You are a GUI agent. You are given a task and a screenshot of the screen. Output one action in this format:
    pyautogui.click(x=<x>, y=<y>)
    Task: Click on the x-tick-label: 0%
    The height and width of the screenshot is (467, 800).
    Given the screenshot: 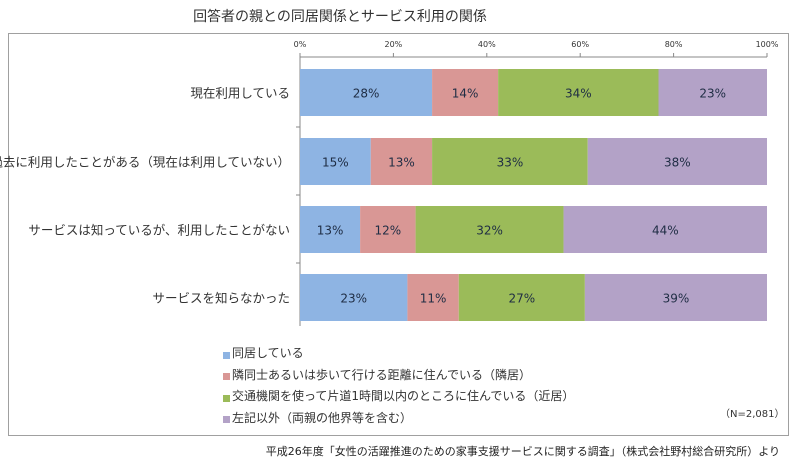 What is the action you would take?
    pyautogui.click(x=300, y=44)
    